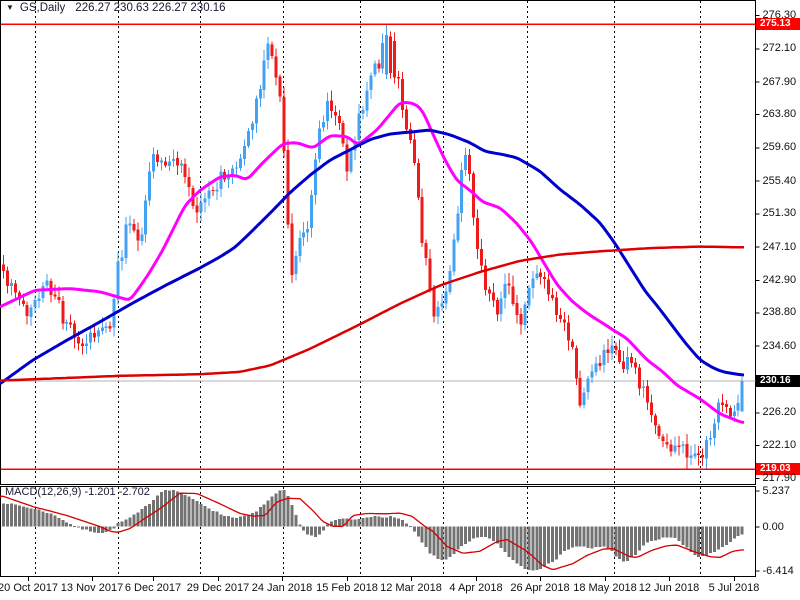 This screenshot has width=800, height=600. What do you see at coordinates (779, 478) in the screenshot?
I see `price-axis-label: 217.90` at bounding box center [779, 478].